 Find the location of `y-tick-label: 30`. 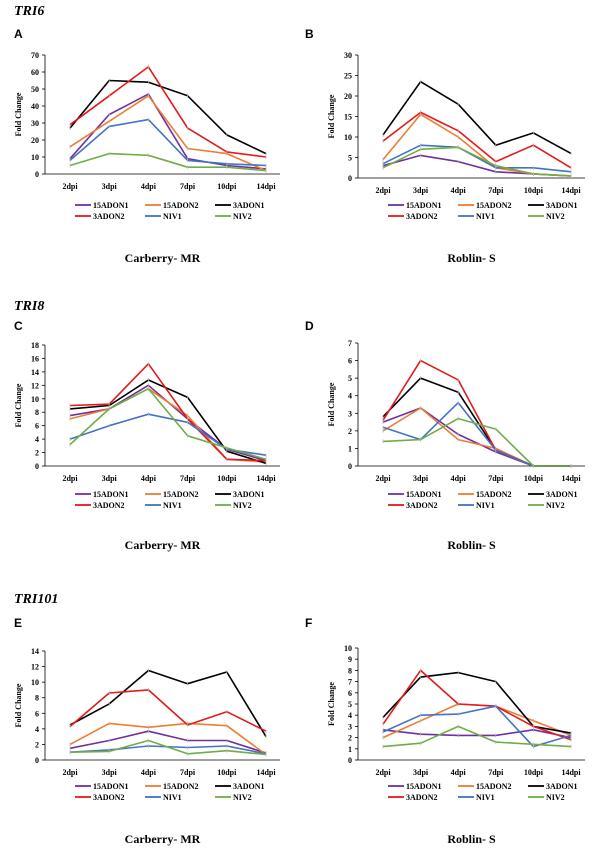

y-tick-label: 30 is located at coordinates (35, 123).